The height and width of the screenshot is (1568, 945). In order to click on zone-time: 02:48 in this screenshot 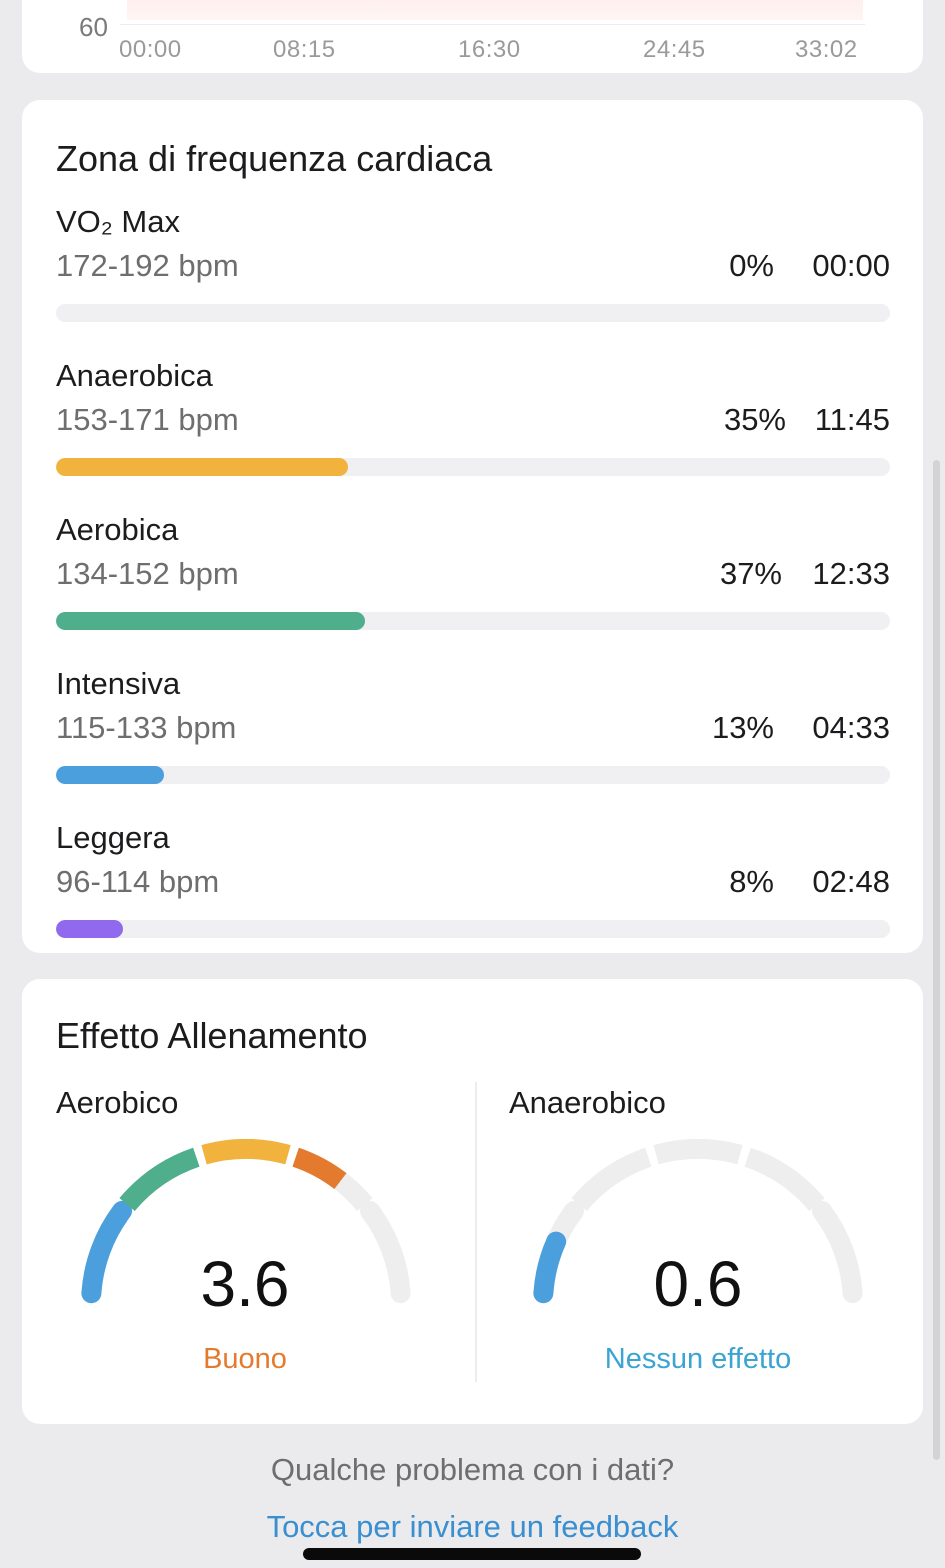, I will do `click(851, 881)`.